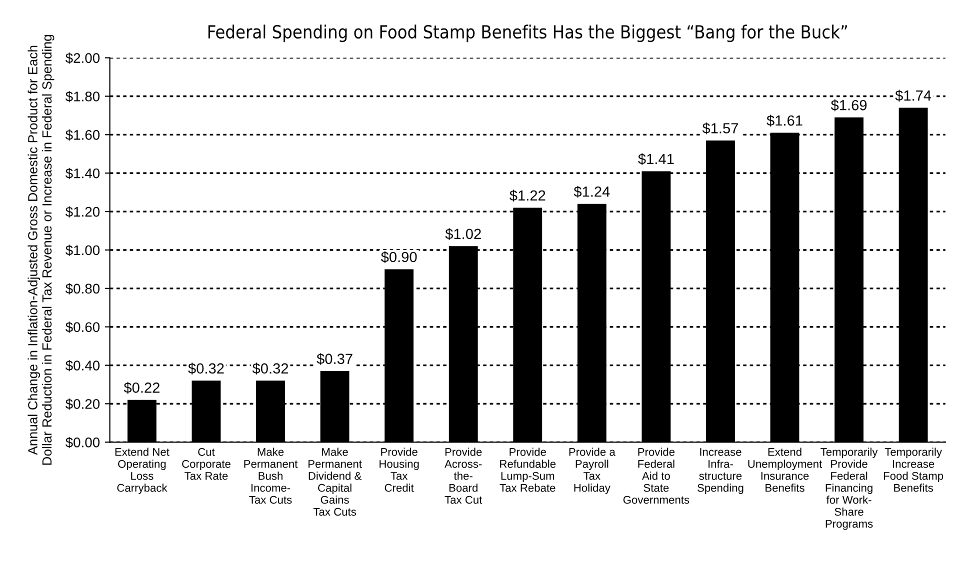 The width and height of the screenshot is (955, 578). Describe the element at coordinates (83, 174) in the screenshot. I see `y-tick-label: $1.40` at that location.